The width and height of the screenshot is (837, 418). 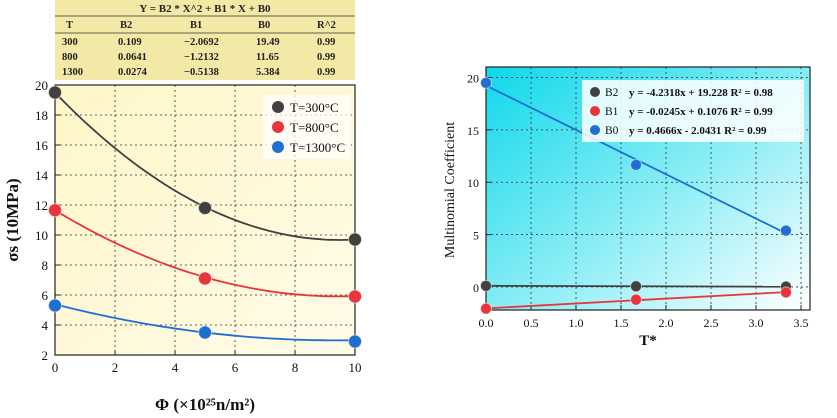 What do you see at coordinates (41, 115) in the screenshot?
I see `y-tick-label: 18` at bounding box center [41, 115].